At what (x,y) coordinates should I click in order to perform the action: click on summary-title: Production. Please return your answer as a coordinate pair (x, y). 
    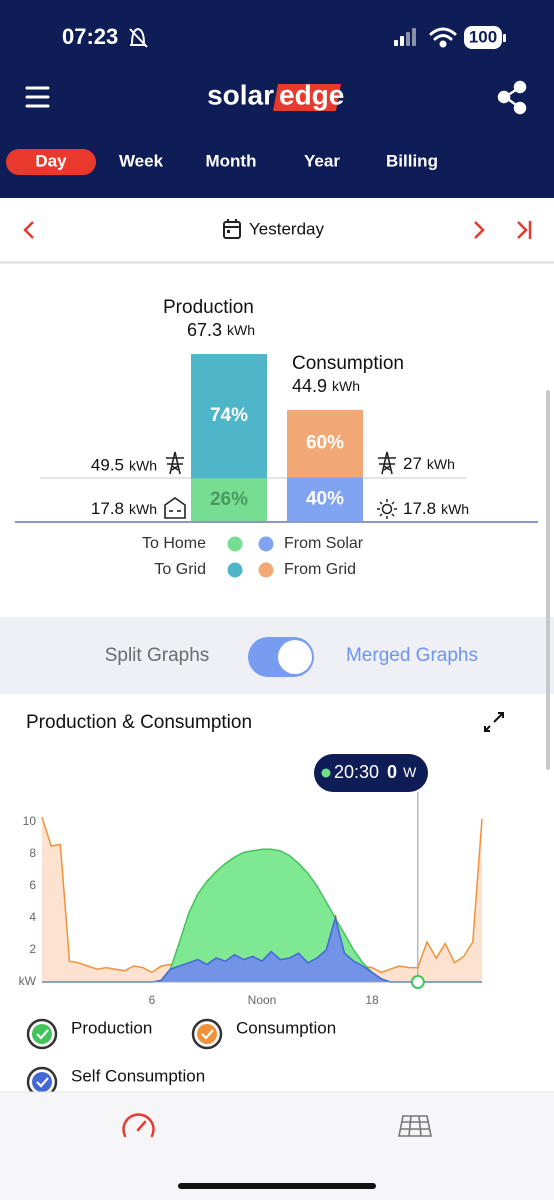
    Looking at the image, I should click on (208, 307).